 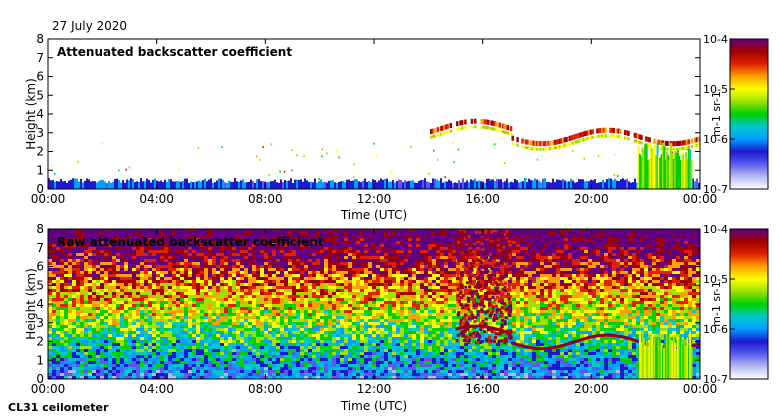 What do you see at coordinates (584, 158) in the screenshot?
I see `speckle` at bounding box center [584, 158].